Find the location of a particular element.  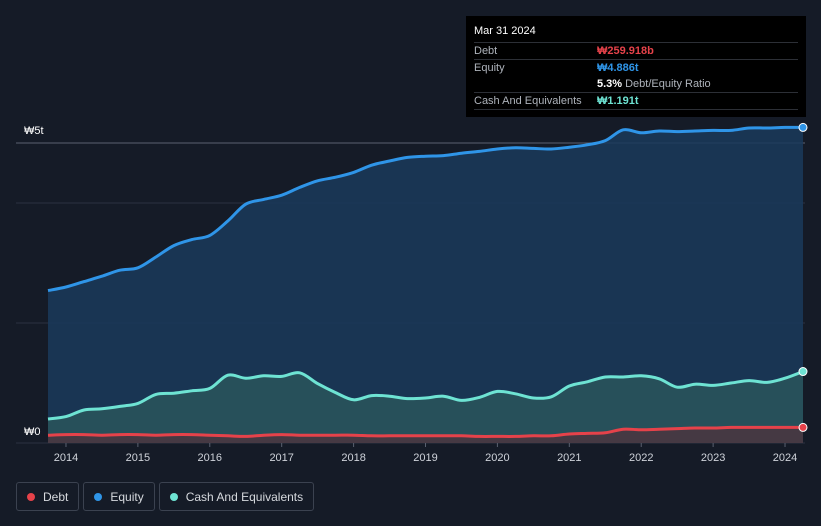

legend-cash-label: Cash And Equivalents is located at coordinates (244, 496).